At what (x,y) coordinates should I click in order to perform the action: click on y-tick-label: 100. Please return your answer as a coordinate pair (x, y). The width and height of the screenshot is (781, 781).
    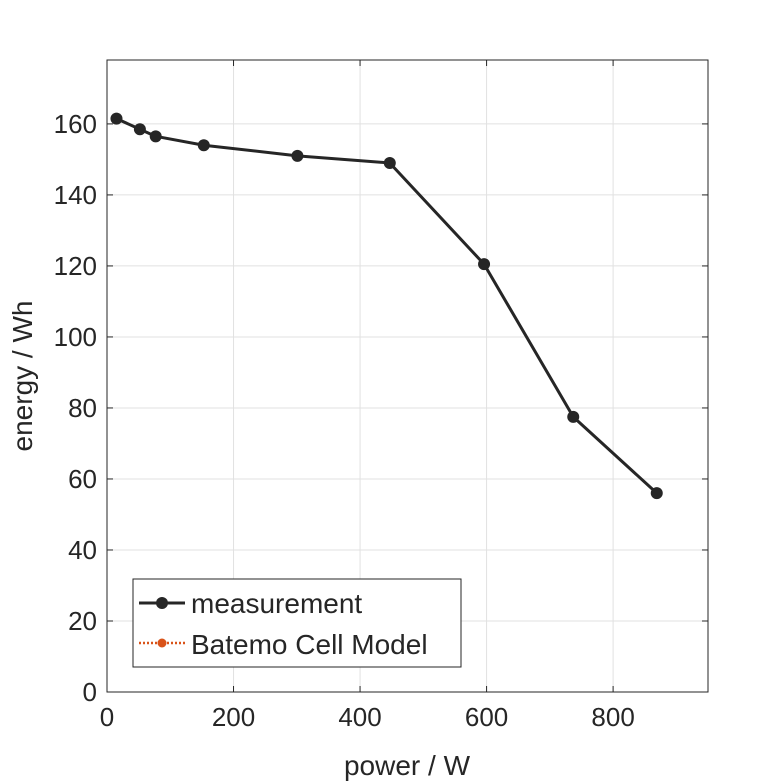
    Looking at the image, I should click on (75, 337).